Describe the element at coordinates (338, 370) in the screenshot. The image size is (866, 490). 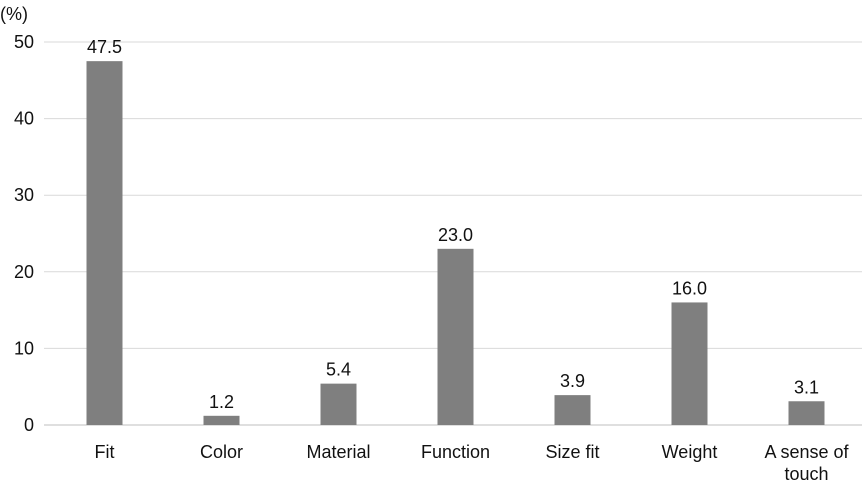
I see `data-label: 5.4` at that location.